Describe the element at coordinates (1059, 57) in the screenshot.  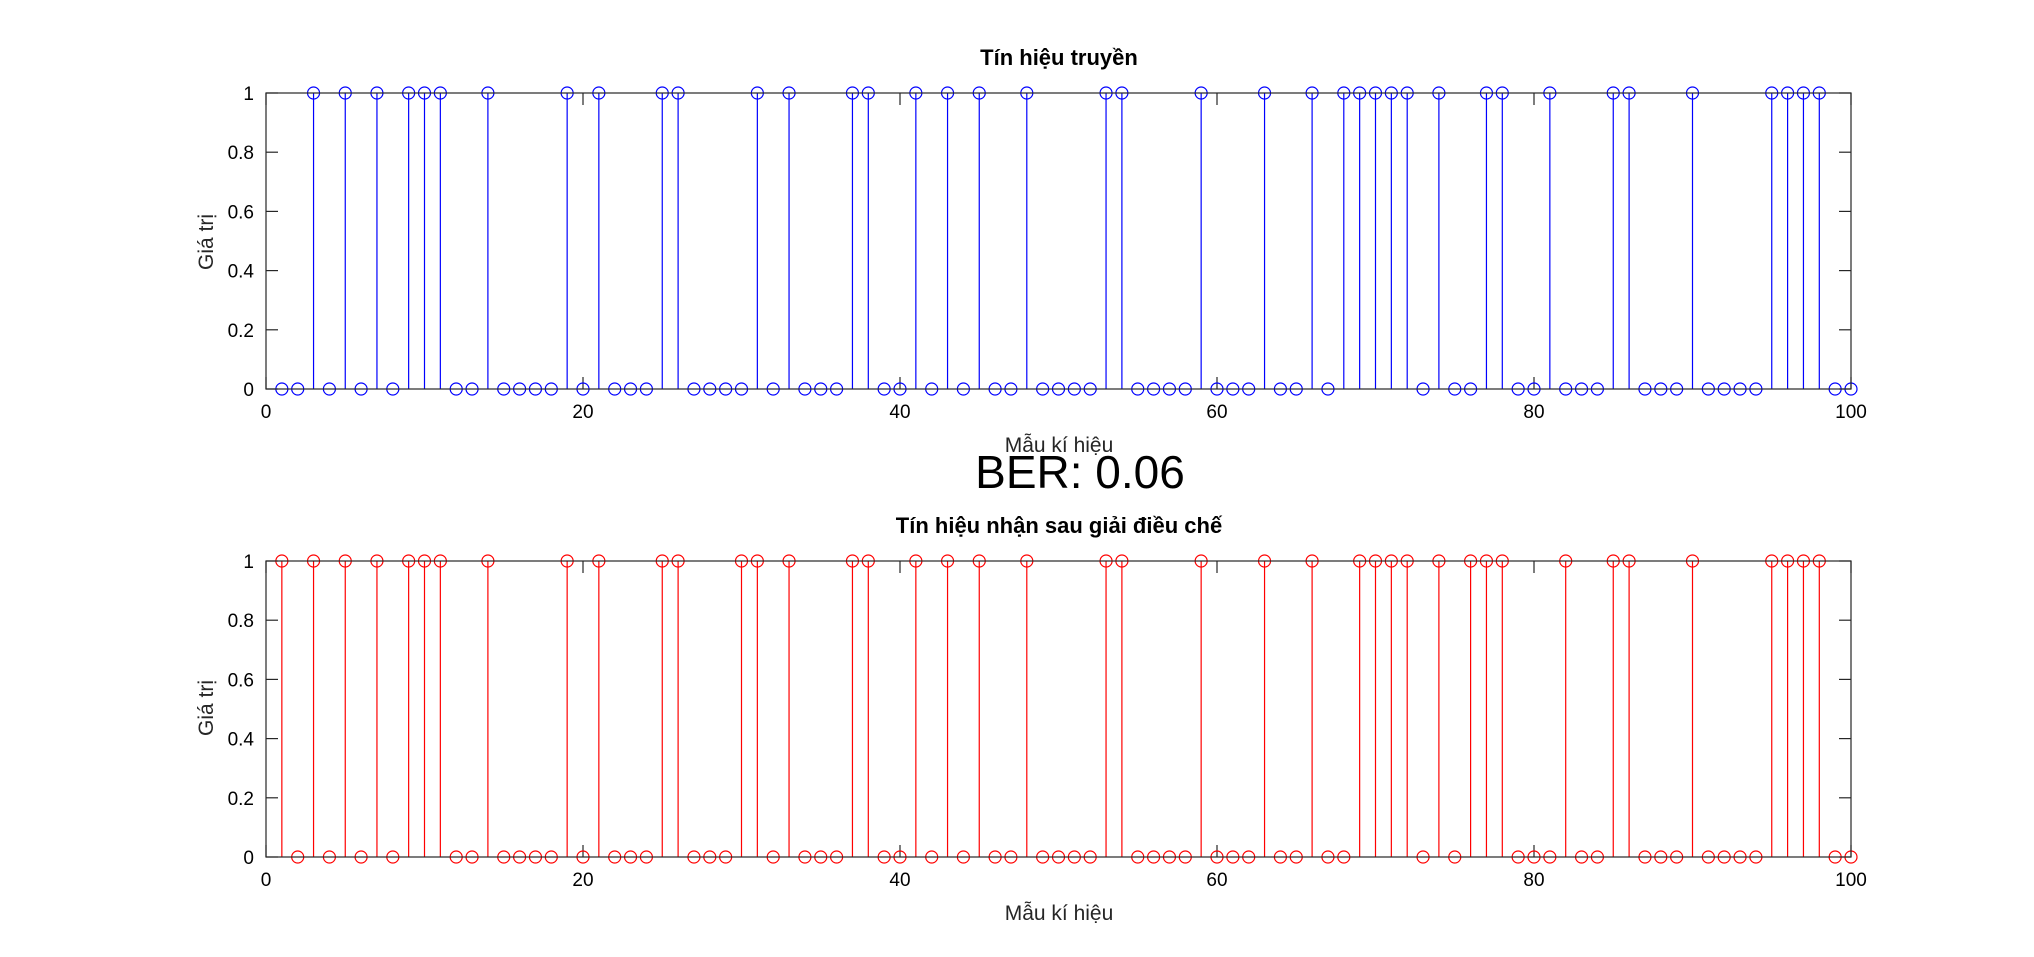
I see `plot-title: Tín hiệu truyền` at that location.